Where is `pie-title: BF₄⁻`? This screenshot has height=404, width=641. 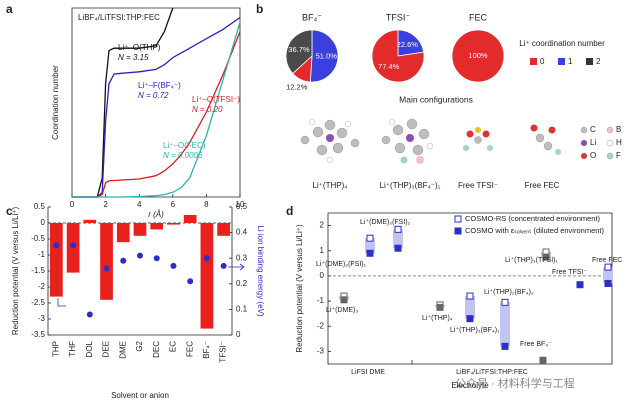
pie-title: BF₄⁻ is located at coordinates (312, 17).